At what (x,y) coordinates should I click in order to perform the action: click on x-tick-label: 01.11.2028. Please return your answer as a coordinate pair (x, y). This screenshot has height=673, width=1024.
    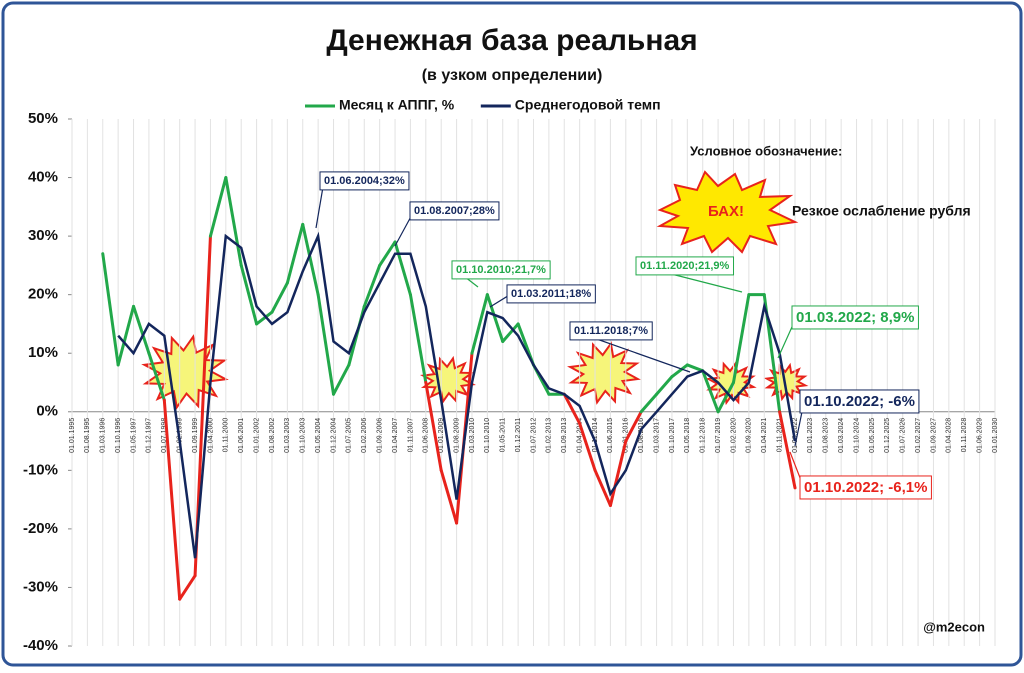
    Looking at the image, I should click on (964, 435).